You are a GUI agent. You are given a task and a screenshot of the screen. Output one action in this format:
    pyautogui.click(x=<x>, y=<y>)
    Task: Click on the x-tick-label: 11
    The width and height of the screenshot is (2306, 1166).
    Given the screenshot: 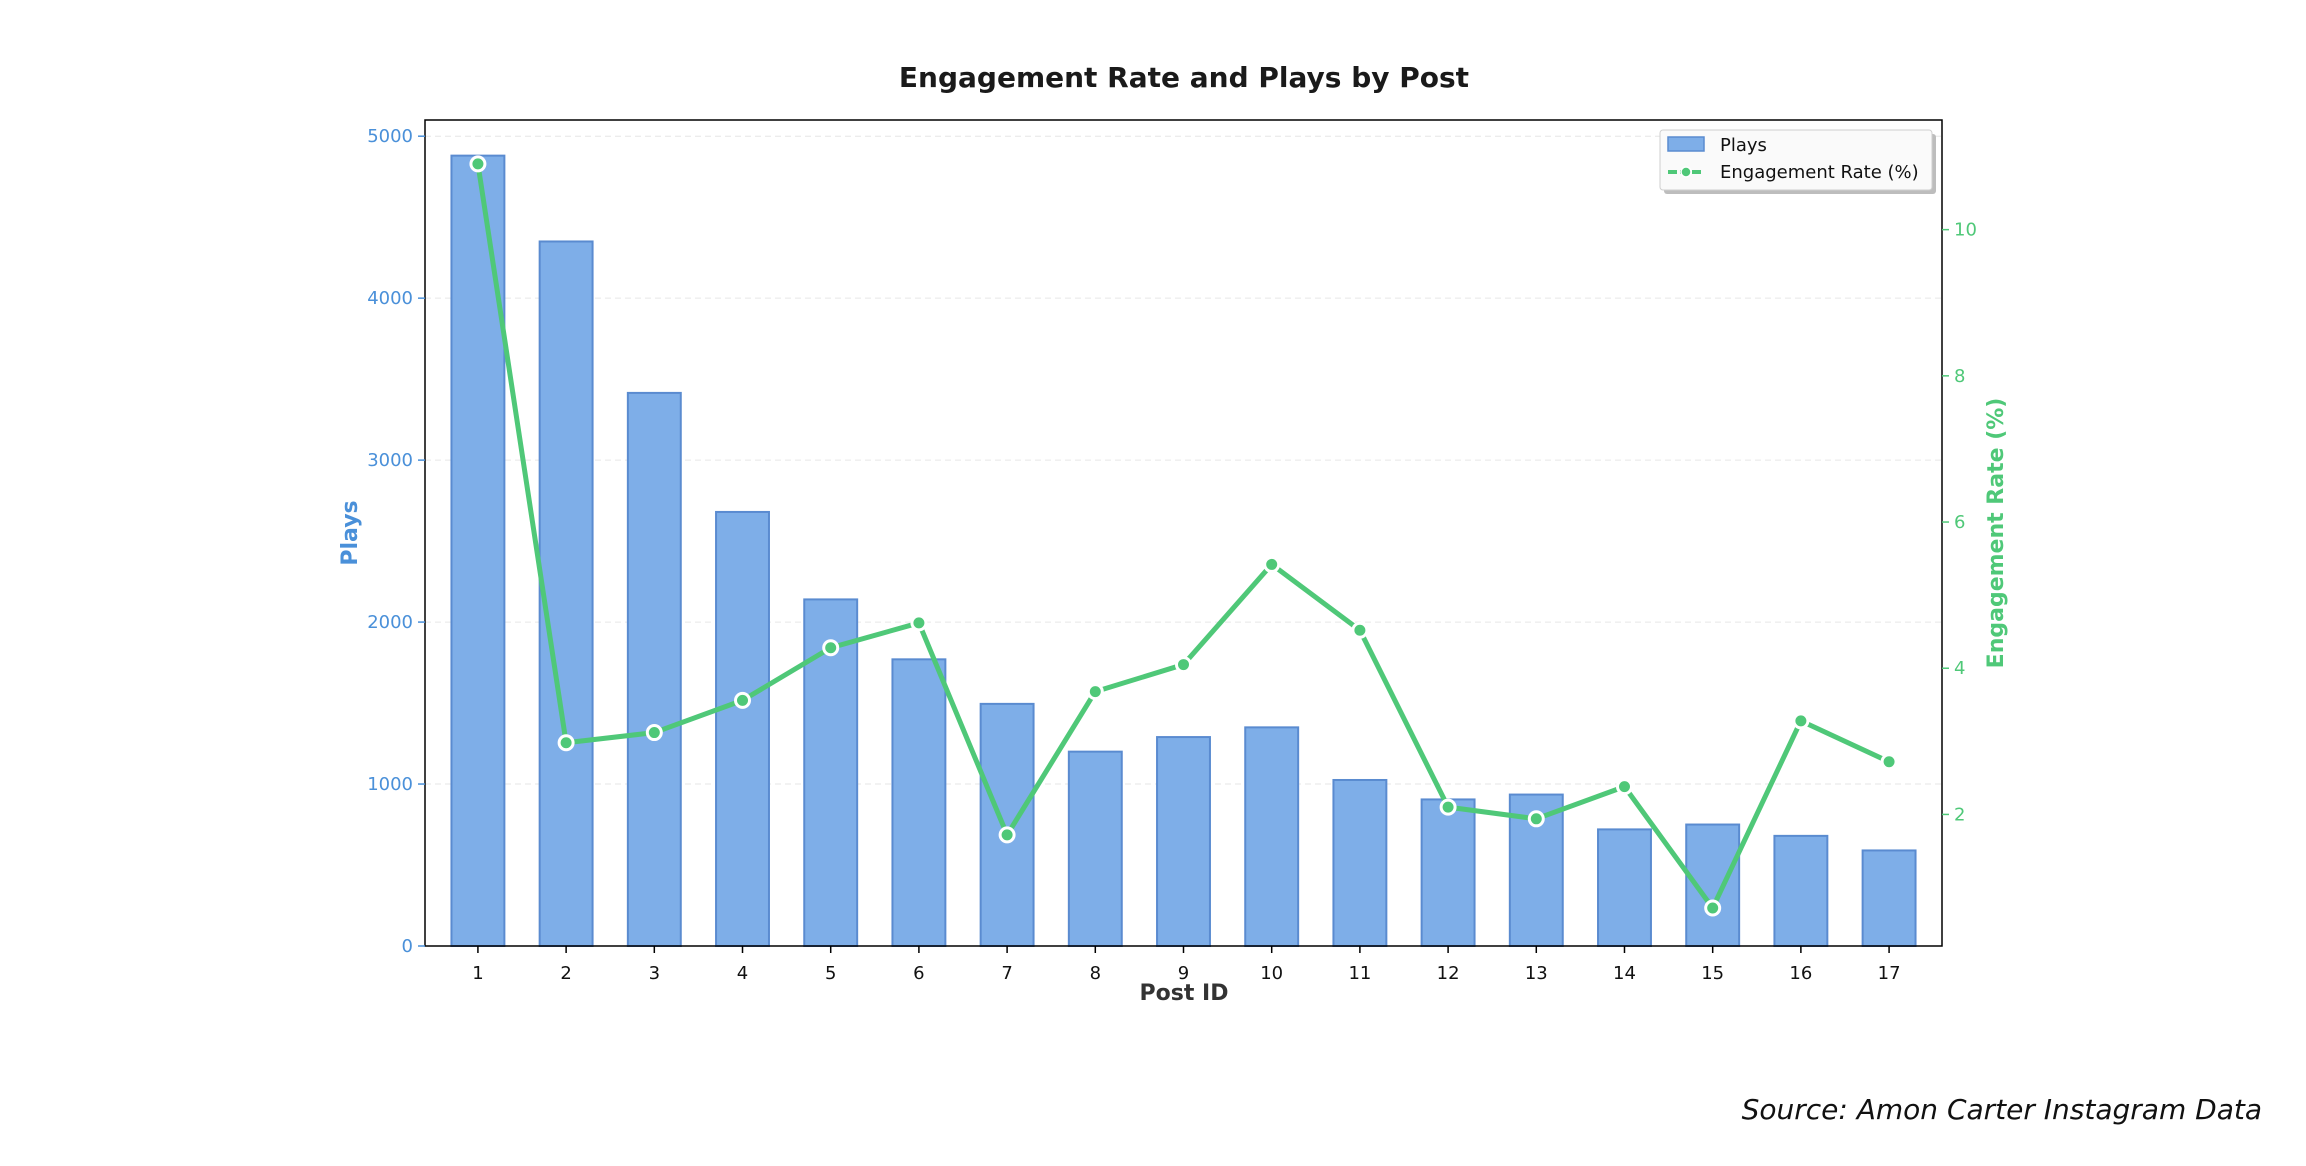 What is the action you would take?
    pyautogui.click(x=1359, y=973)
    